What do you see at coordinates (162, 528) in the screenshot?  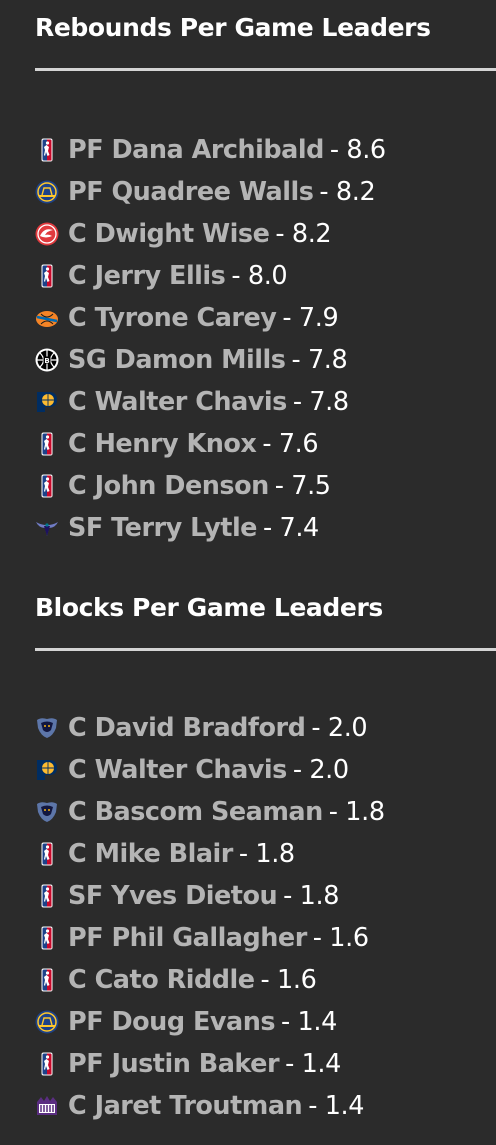 I see `player-link: SF Terry Lytle` at bounding box center [162, 528].